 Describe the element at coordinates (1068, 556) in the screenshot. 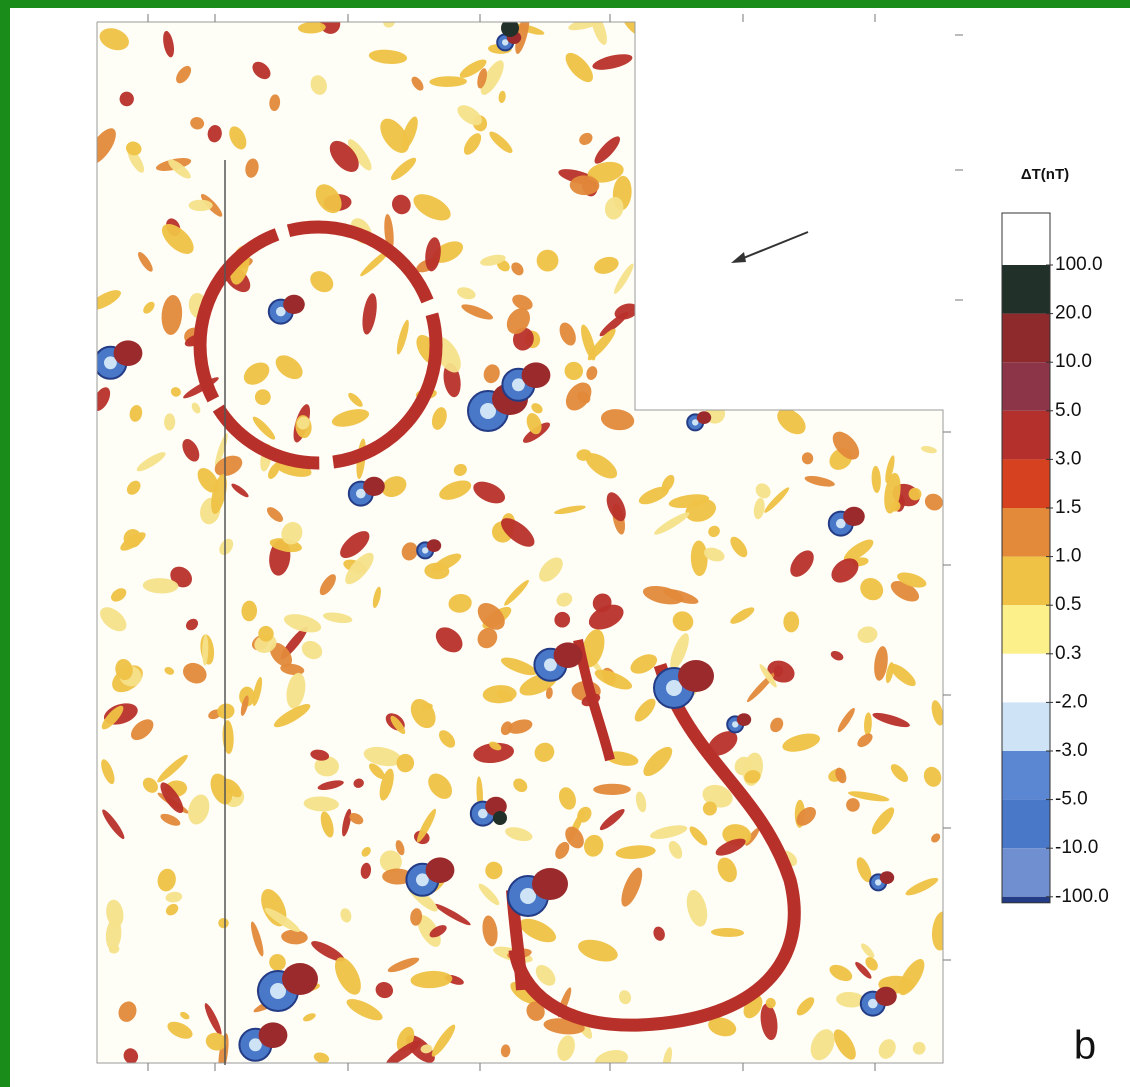

I see `colorbar-label: 1.0` at that location.